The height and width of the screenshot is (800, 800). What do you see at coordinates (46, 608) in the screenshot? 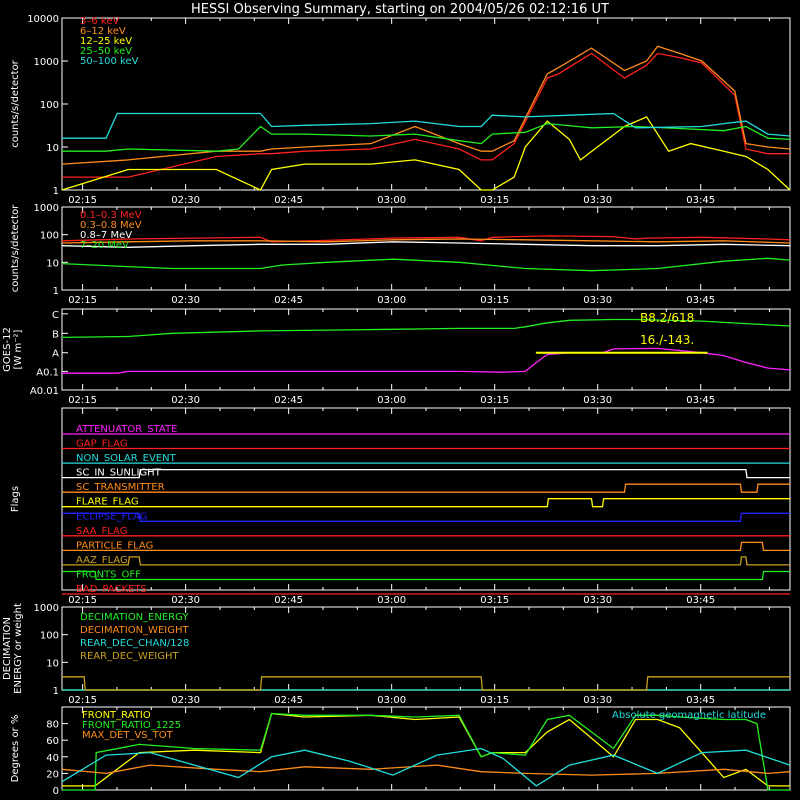
I see `decimation-ytick-label: 1000` at bounding box center [46, 608].